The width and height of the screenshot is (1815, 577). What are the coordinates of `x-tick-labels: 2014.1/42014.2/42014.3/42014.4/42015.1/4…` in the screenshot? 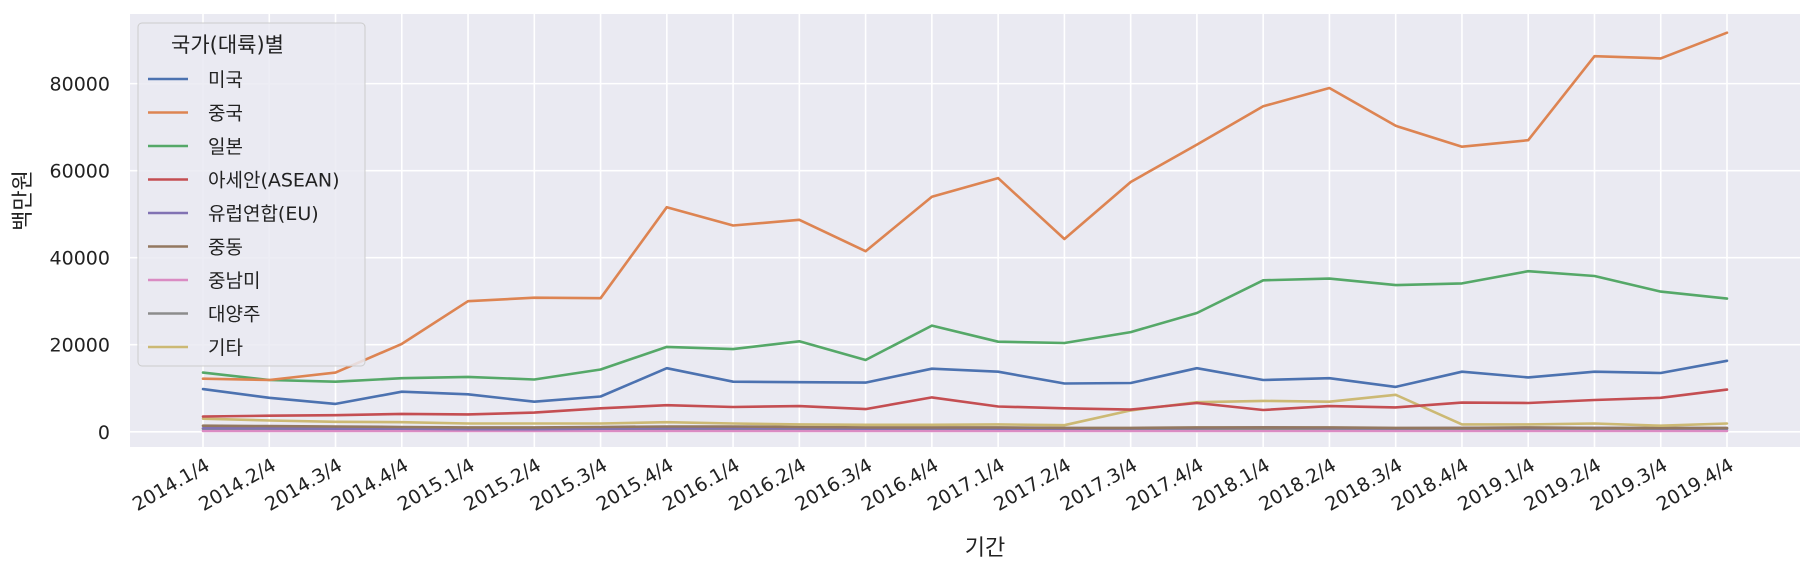 It's located at (933, 485).